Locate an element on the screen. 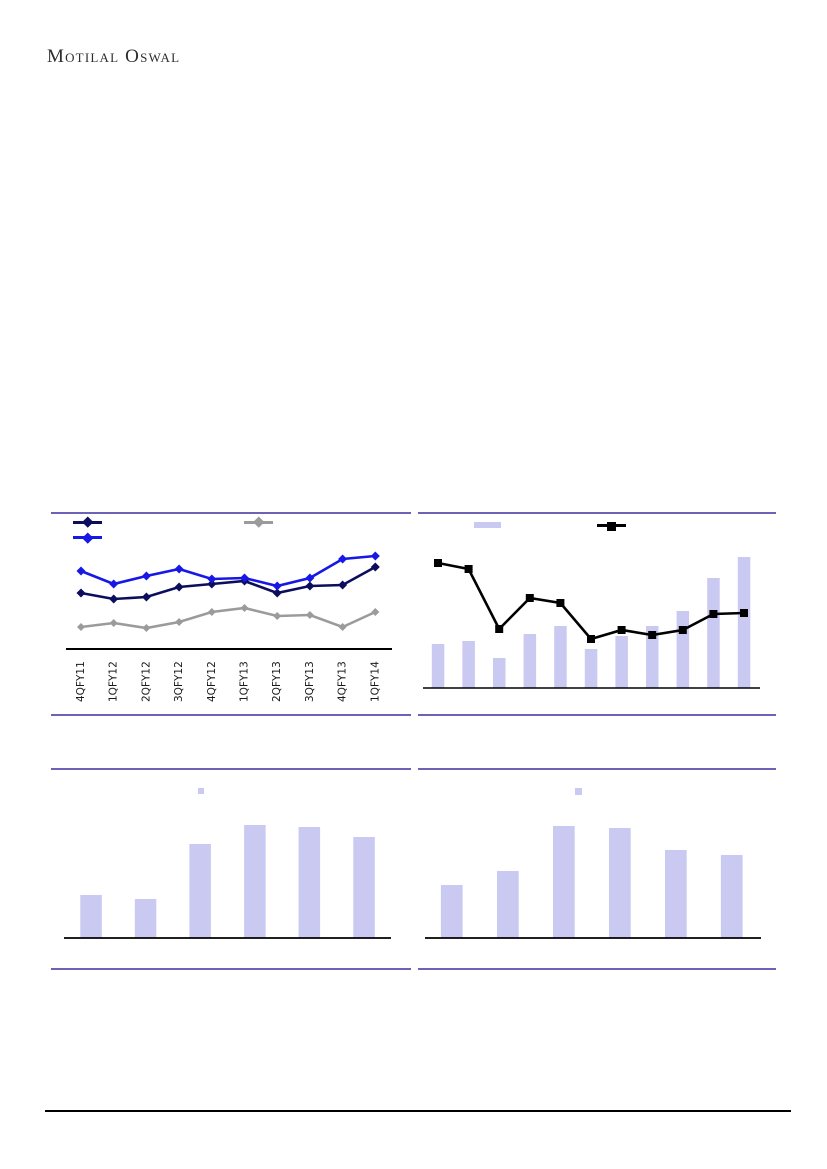  x-axis-label: 3QFY12 is located at coordinates (179, 681).